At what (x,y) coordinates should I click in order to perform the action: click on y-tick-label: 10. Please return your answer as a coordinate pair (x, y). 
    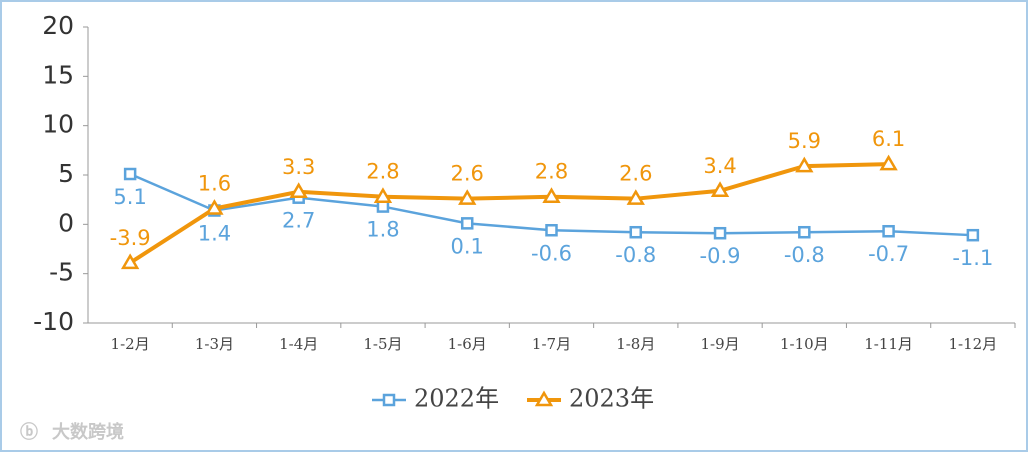
    Looking at the image, I should click on (58, 124).